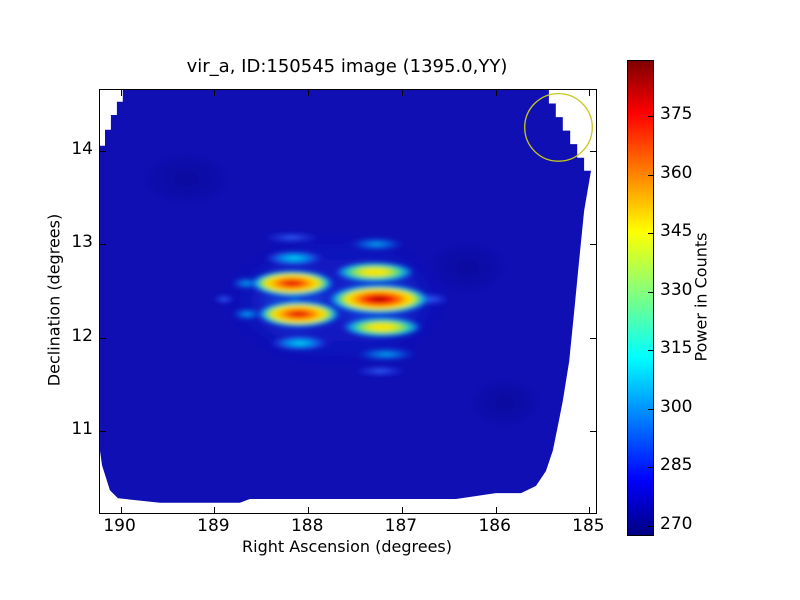 The width and height of the screenshot is (800, 600). Describe the element at coordinates (82, 428) in the screenshot. I see `y-tick-label: 11` at that location.